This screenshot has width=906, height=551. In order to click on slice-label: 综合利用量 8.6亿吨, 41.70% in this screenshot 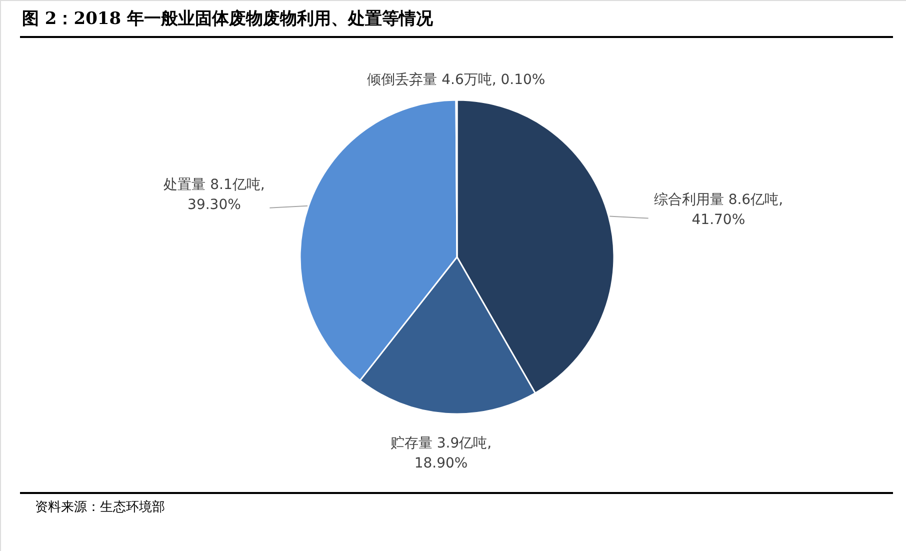, I will do `click(719, 210)`.